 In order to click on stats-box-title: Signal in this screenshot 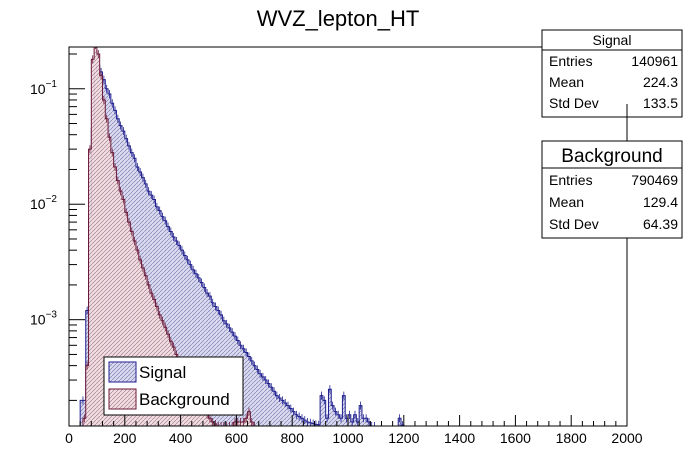, I will do `click(612, 40)`.